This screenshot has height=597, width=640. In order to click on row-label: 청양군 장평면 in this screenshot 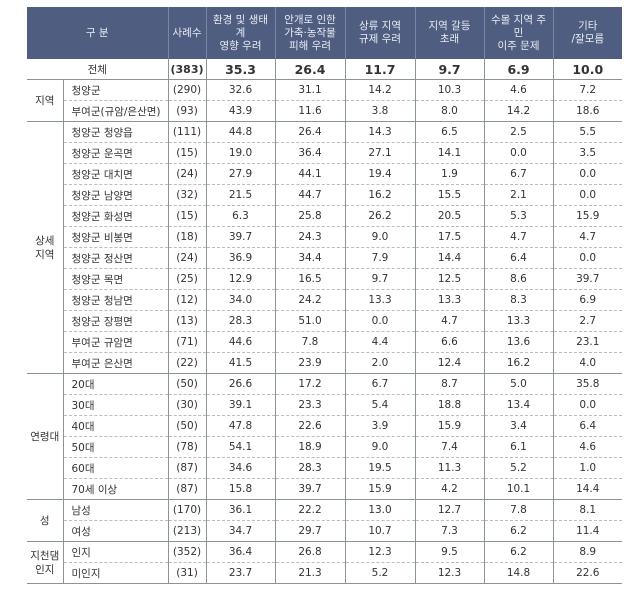, I will do `click(115, 321)`.